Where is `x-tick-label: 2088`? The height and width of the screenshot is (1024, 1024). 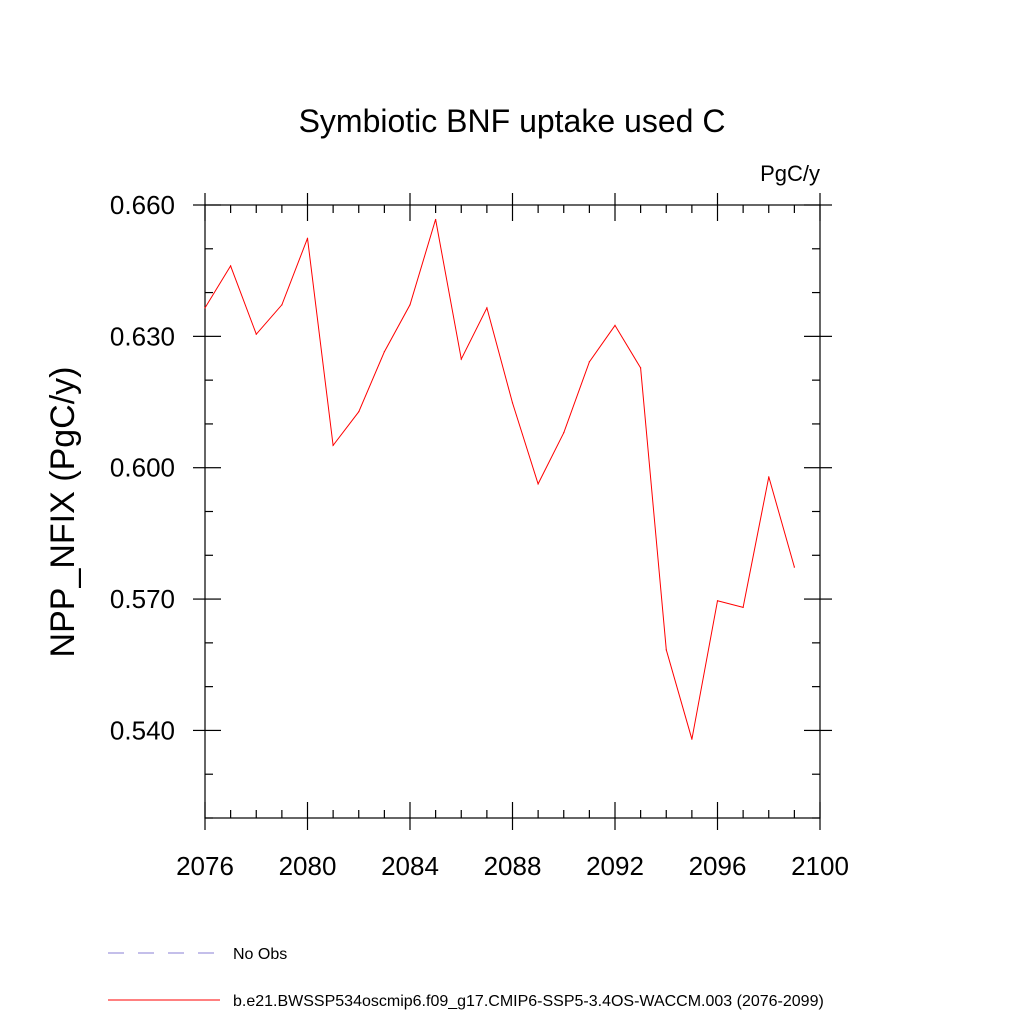
x-tick-label: 2088 is located at coordinates (513, 866).